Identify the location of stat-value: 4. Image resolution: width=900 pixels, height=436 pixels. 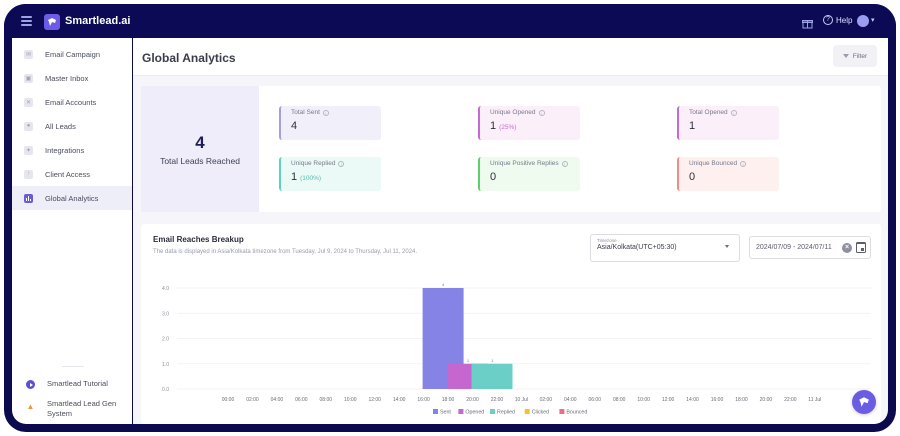
(294, 126).